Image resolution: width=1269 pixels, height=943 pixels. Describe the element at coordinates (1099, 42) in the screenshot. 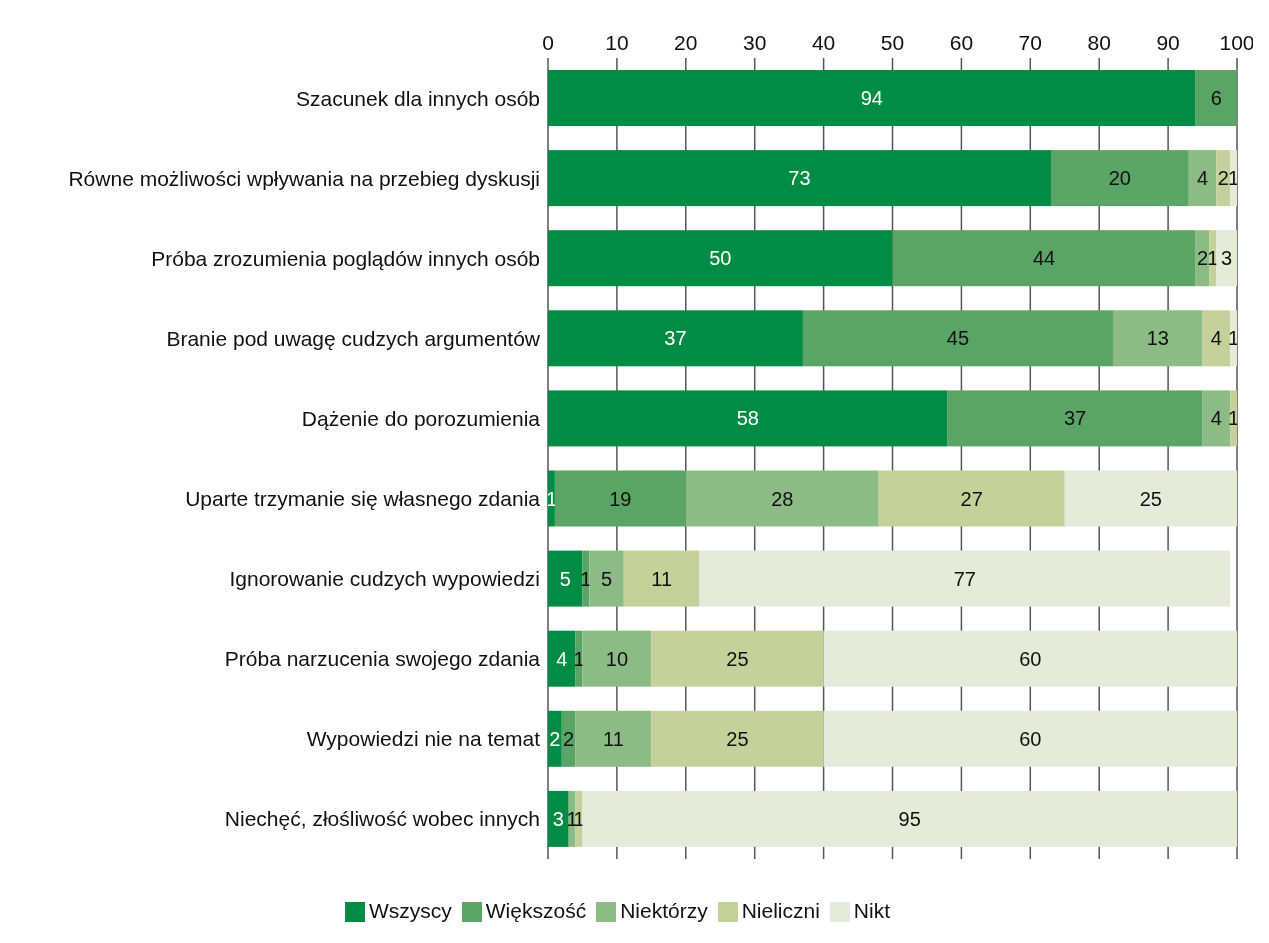

I see `x-tick-label: 80` at that location.